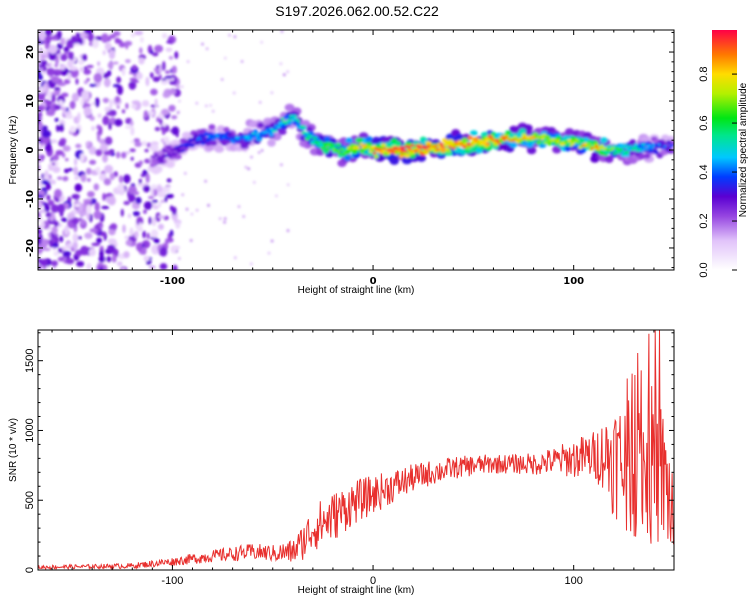 Image resolution: width=750 pixels, height=600 pixels. Describe the element at coordinates (172, 281) in the screenshot. I see `spectrogram-x-tick-label: -100` at that location.